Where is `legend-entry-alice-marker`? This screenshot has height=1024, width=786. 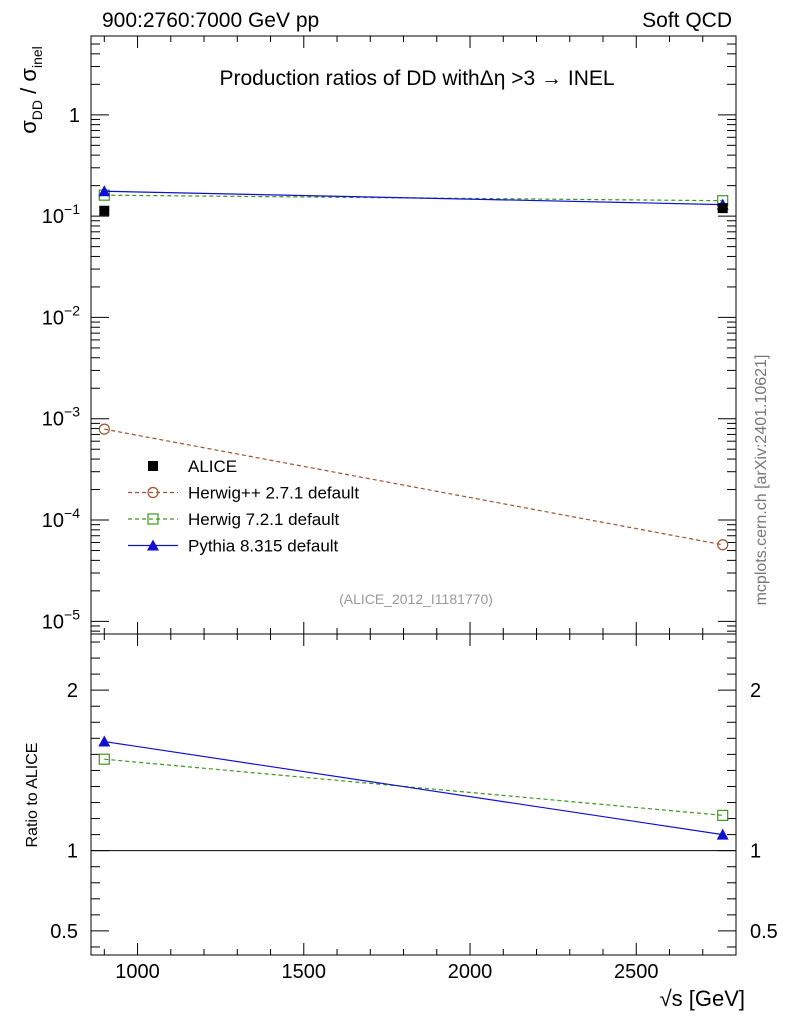 legend-entry-alice-marker is located at coordinates (153, 466).